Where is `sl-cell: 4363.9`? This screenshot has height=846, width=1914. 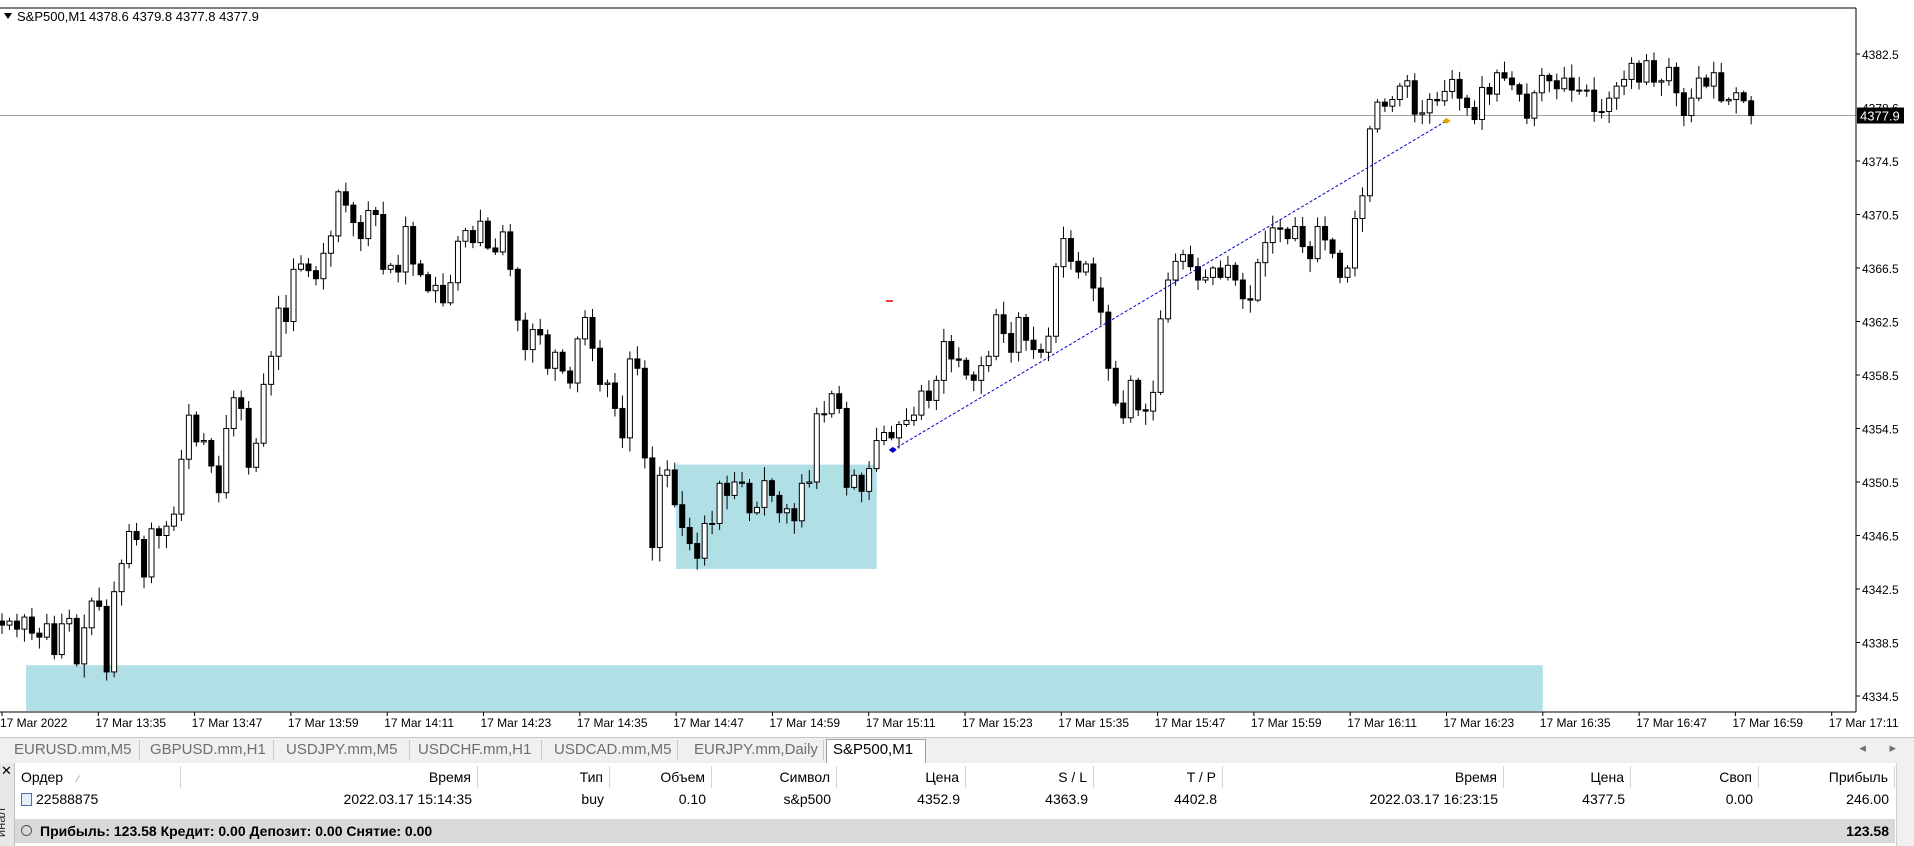 sl-cell: 4363.9 is located at coordinates (1066, 799).